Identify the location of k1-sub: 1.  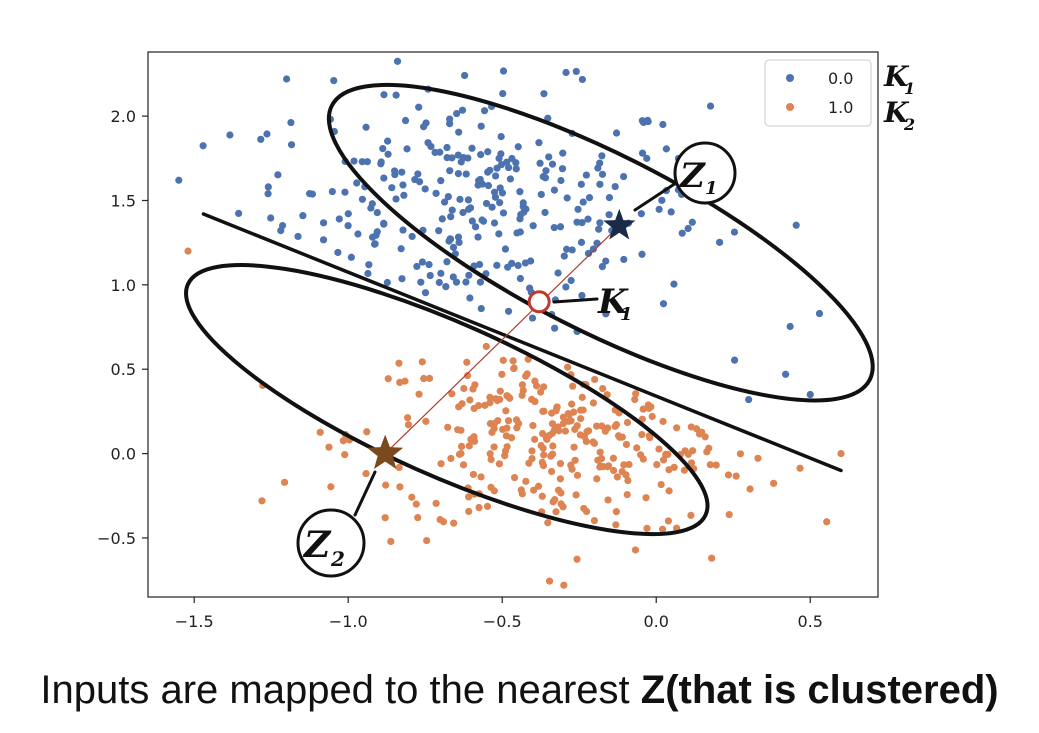
(626, 314).